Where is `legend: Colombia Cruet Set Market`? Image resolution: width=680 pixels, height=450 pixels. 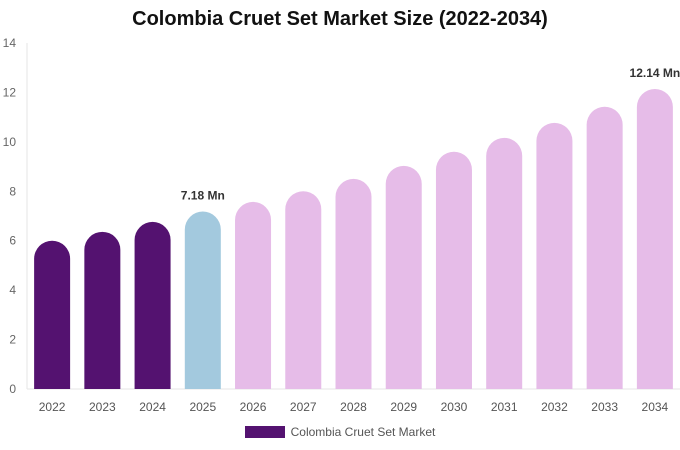 legend: Colombia Cruet Set Market is located at coordinates (340, 432).